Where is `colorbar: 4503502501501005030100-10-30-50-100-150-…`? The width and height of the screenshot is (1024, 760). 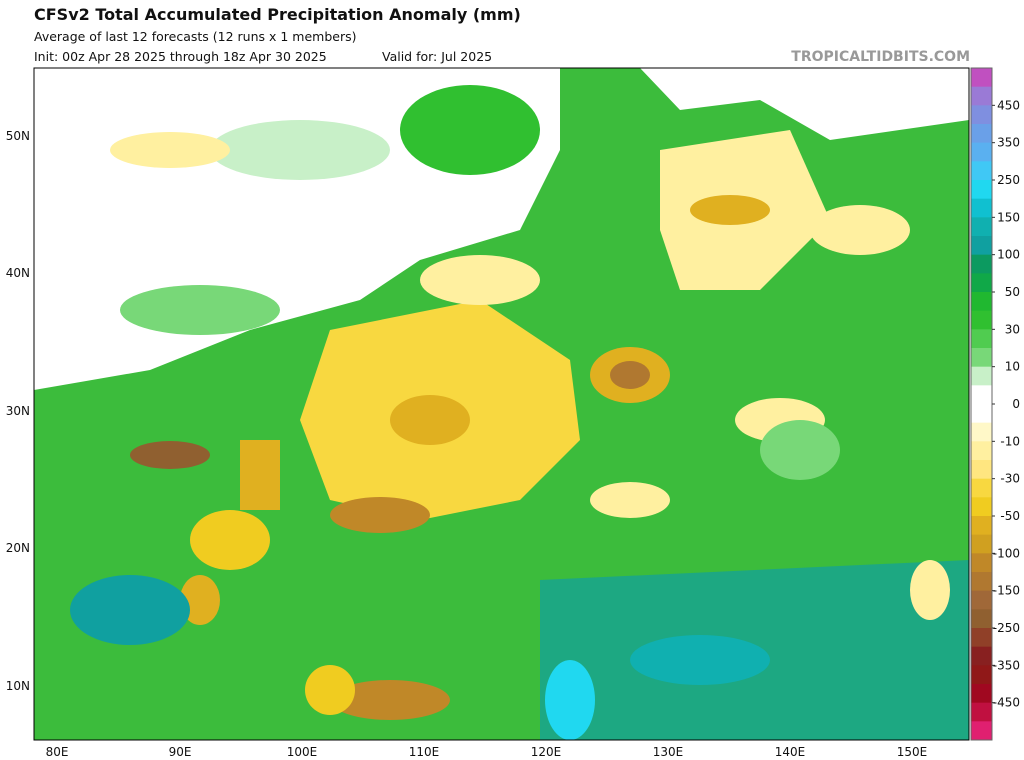
colorbar: 4503502501501005030100-10-30-50-100-150-… is located at coordinates (995, 404).